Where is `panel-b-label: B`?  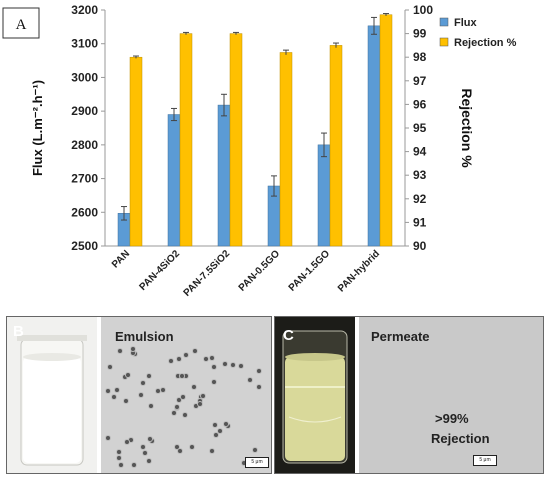 panel-b-label: B is located at coordinates (18, 331).